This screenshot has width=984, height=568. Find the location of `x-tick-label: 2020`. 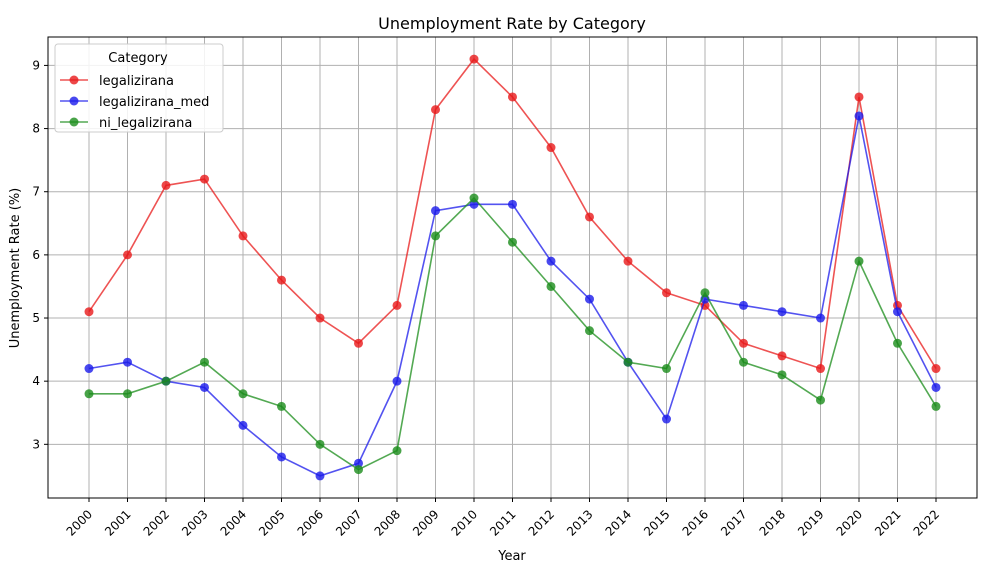

x-tick-label: 2020 is located at coordinates (849, 522).